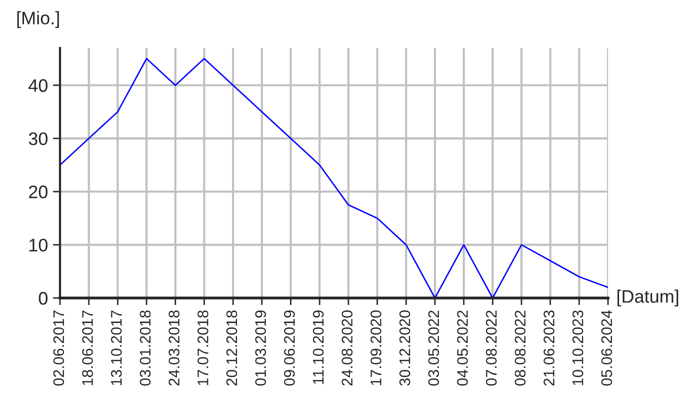 The image size is (700, 400). I want to click on x-tick-label: 04.05.2022, so click(462, 348).